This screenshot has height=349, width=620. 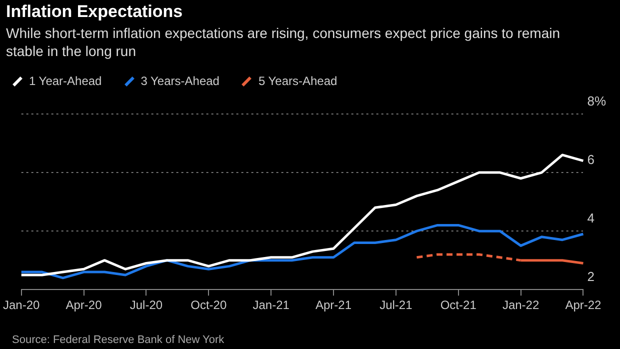 What do you see at coordinates (84, 305) in the screenshot?
I see `x-tick-label: Apr-20` at bounding box center [84, 305].